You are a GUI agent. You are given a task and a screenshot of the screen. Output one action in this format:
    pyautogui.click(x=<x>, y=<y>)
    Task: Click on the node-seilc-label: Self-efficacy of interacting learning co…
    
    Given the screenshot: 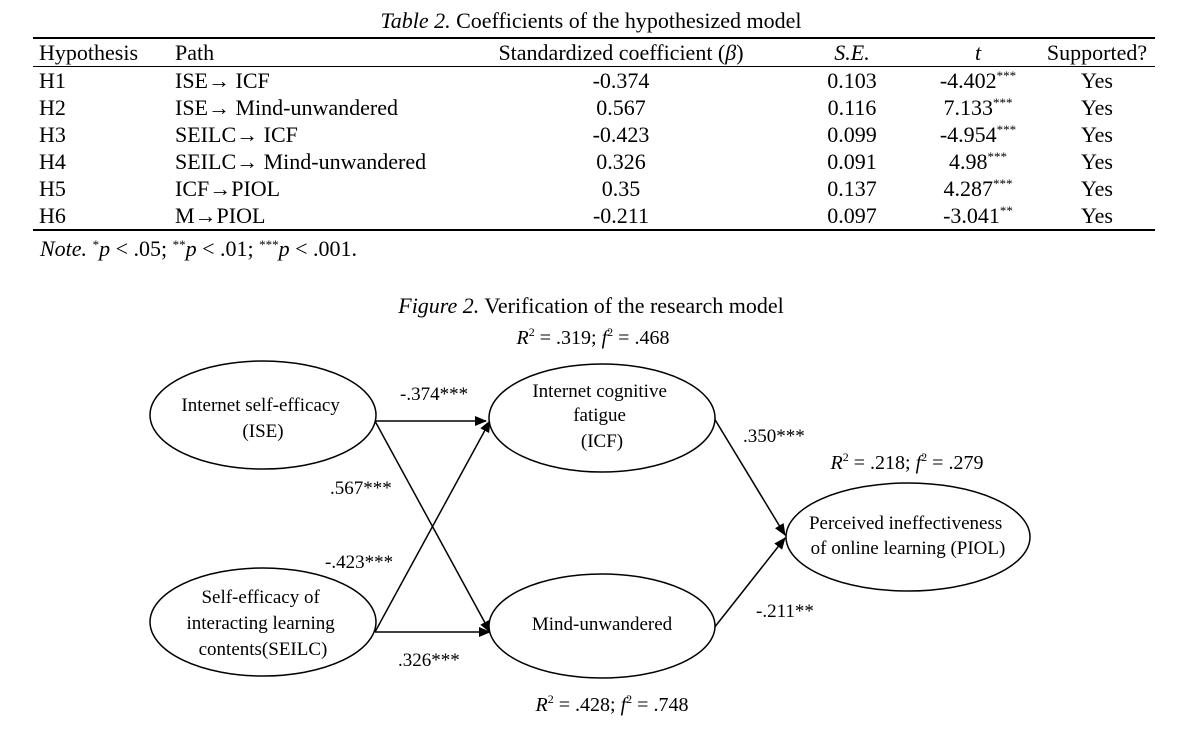 What is the action you would take?
    pyautogui.click(x=263, y=623)
    